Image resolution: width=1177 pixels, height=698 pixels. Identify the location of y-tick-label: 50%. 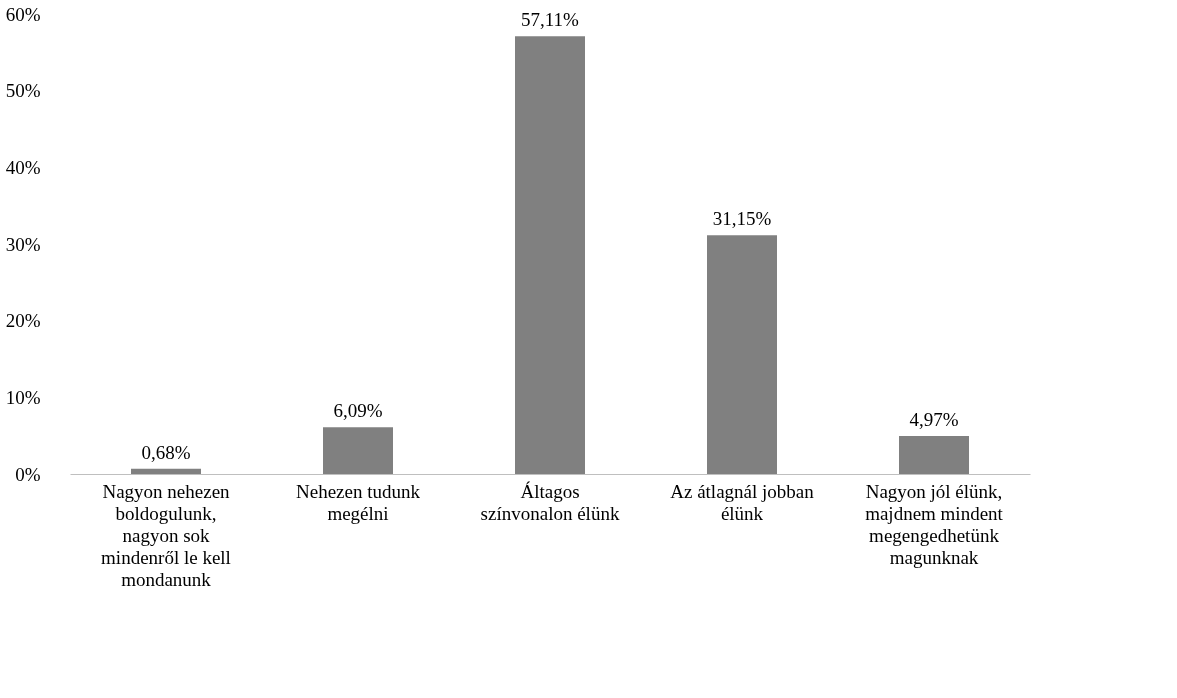
(23, 91).